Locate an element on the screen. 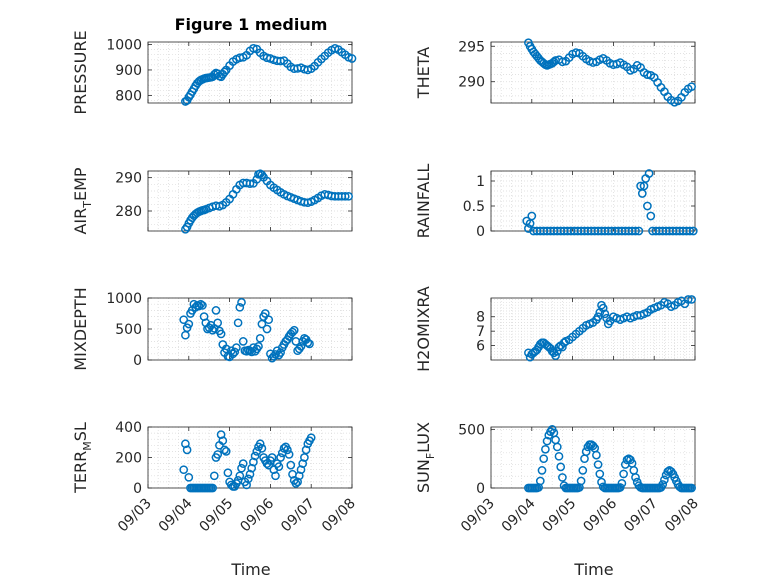 The width and height of the screenshot is (778, 583). y-axis-label: SUNFLUX is located at coordinates (425, 457).